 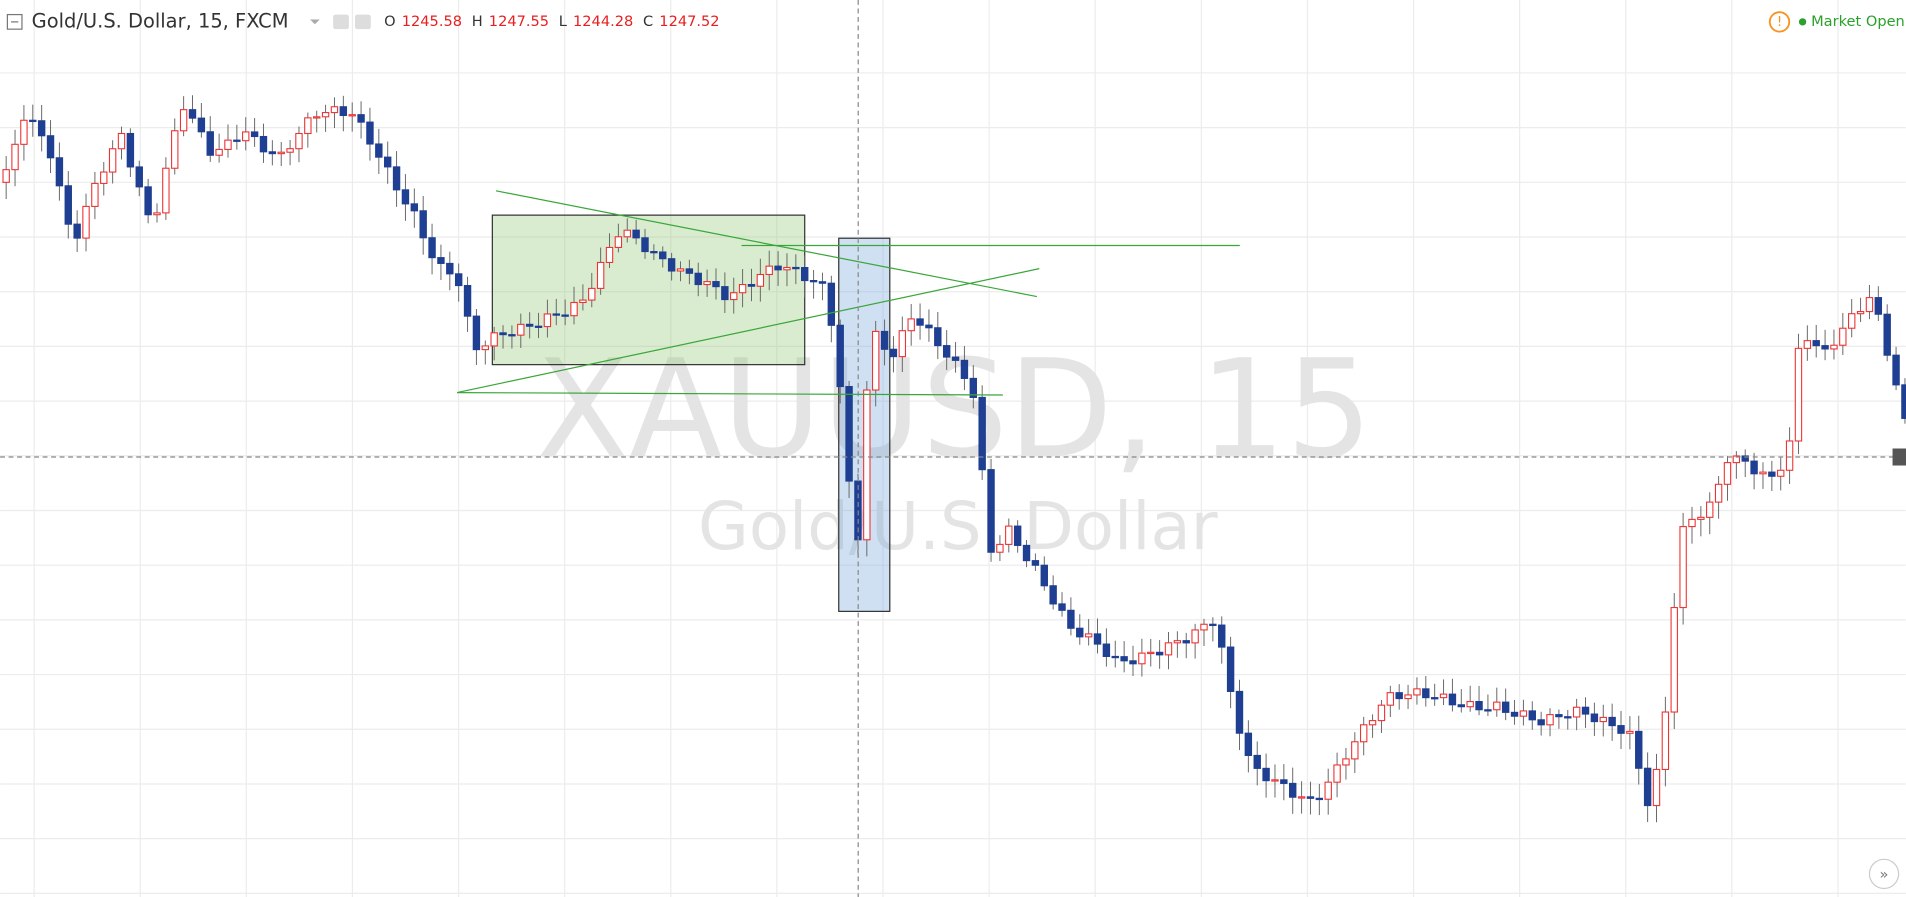 What do you see at coordinates (432, 21) in the screenshot?
I see `ohlc-value: 1245.58` at bounding box center [432, 21].